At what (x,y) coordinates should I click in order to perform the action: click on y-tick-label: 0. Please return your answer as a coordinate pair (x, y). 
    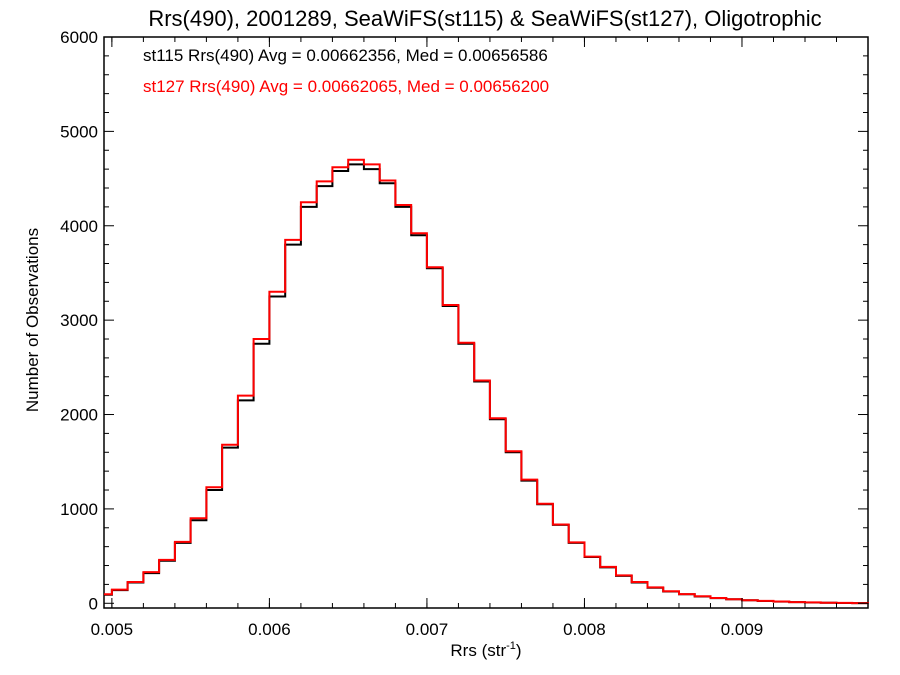
    Looking at the image, I should click on (93, 603).